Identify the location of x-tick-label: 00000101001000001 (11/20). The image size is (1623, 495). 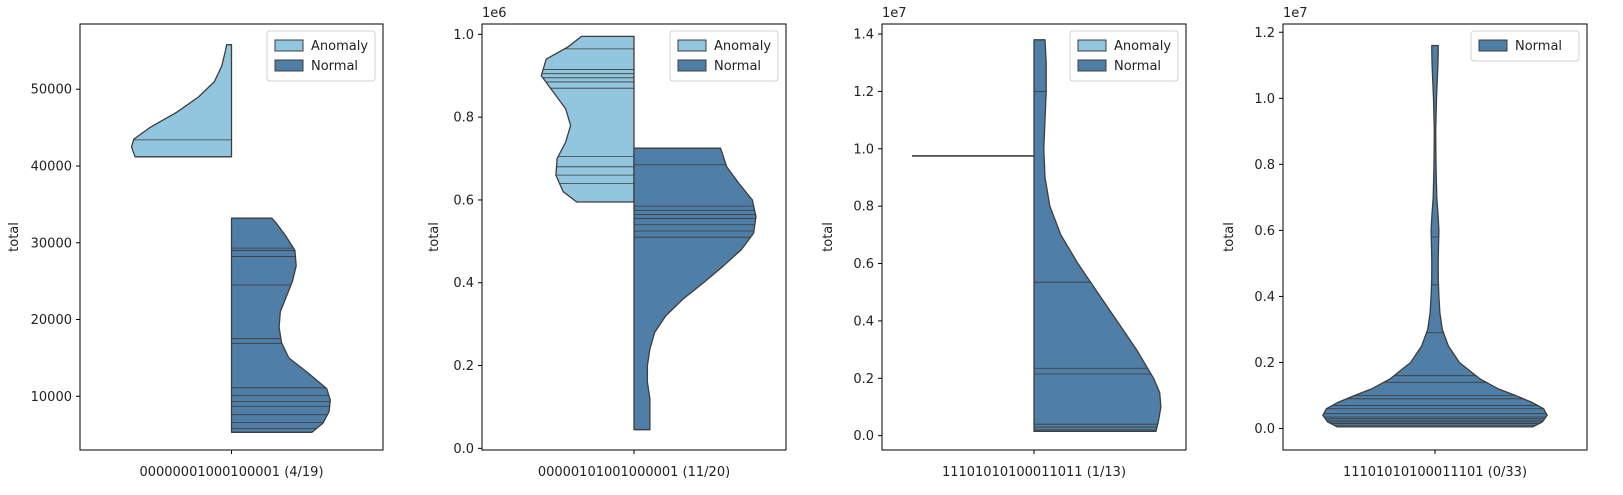
(634, 472).